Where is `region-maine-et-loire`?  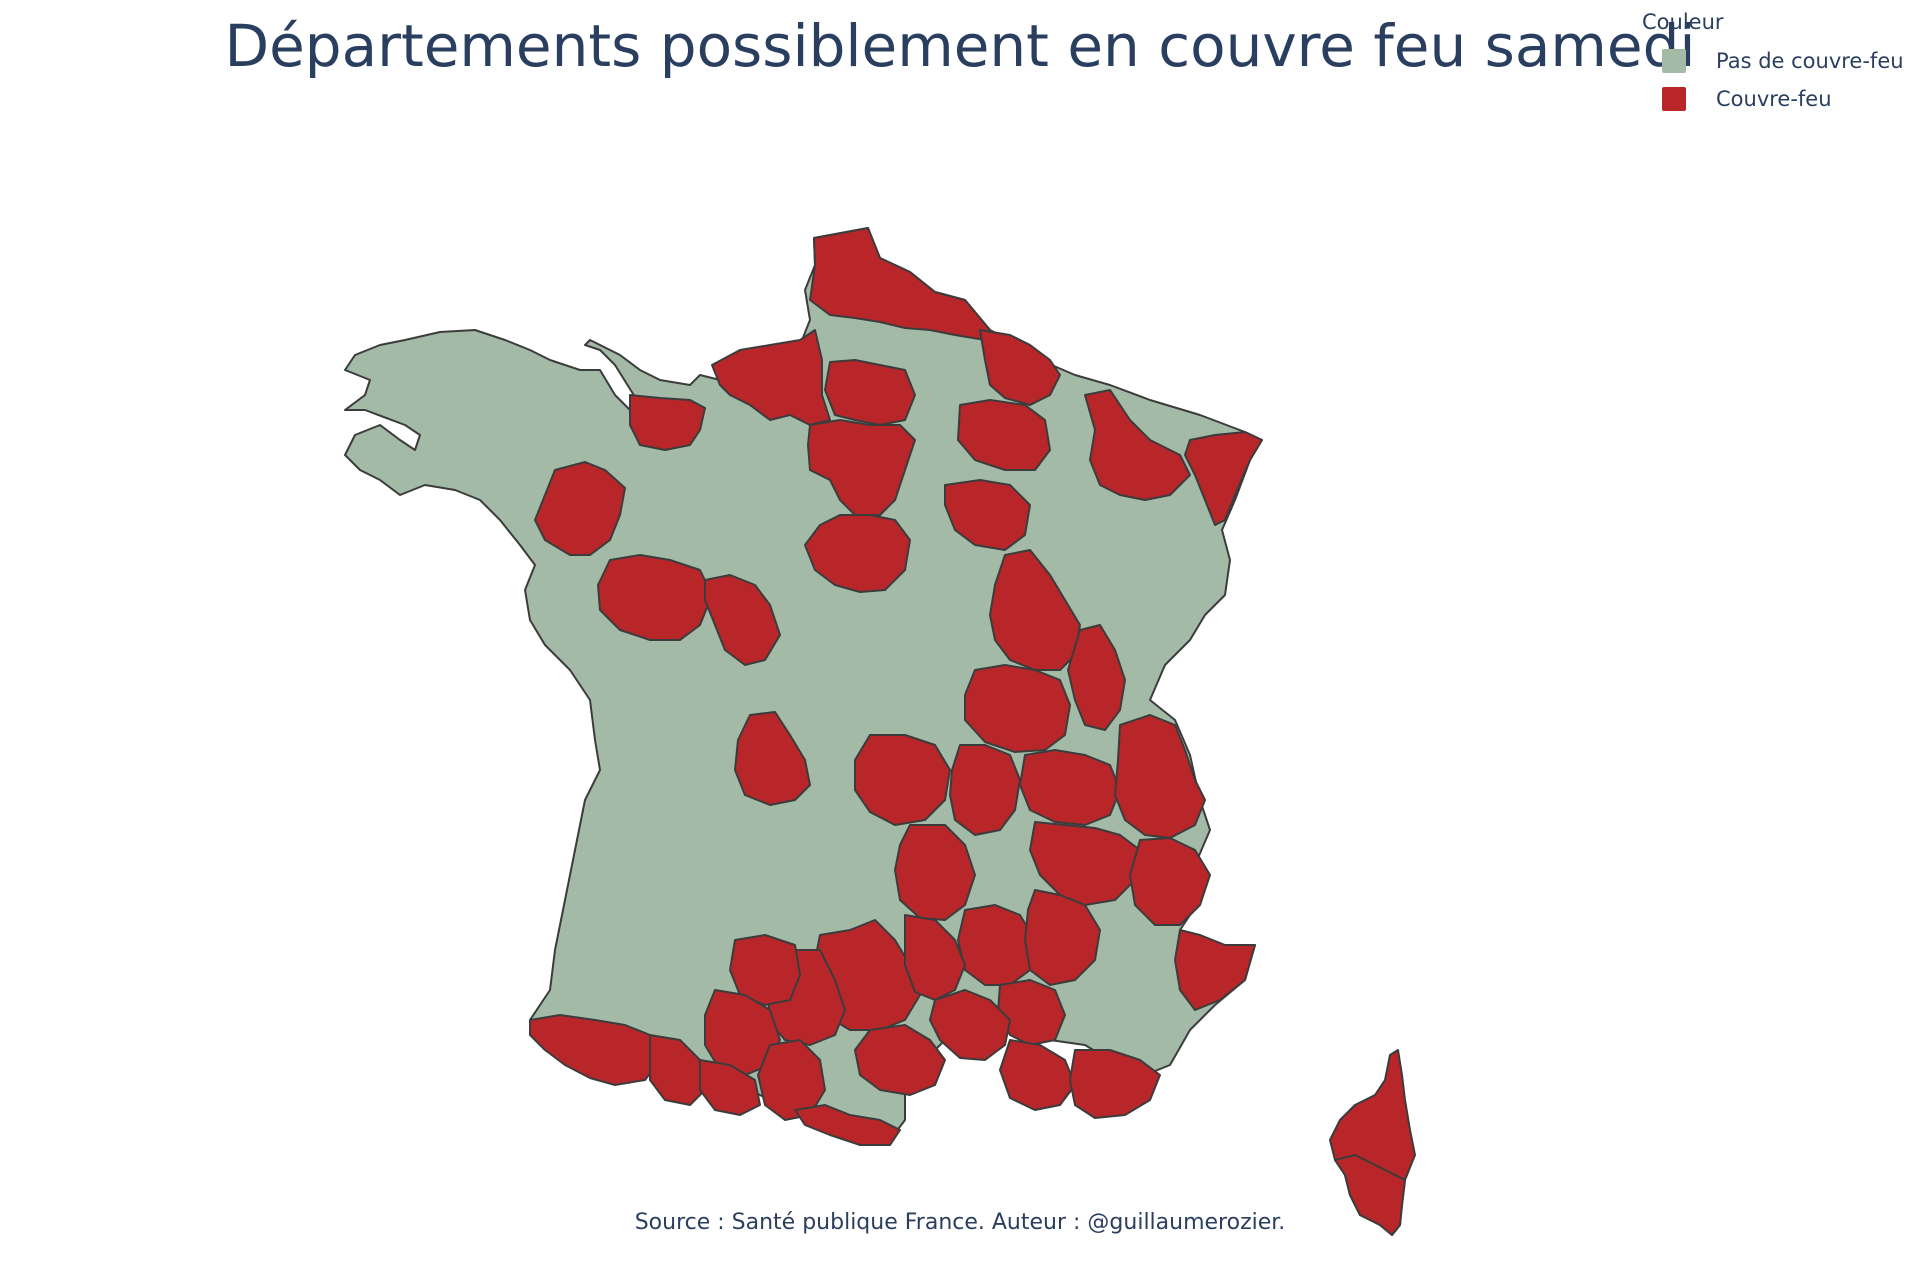
region-maine-et-loire is located at coordinates (655, 597).